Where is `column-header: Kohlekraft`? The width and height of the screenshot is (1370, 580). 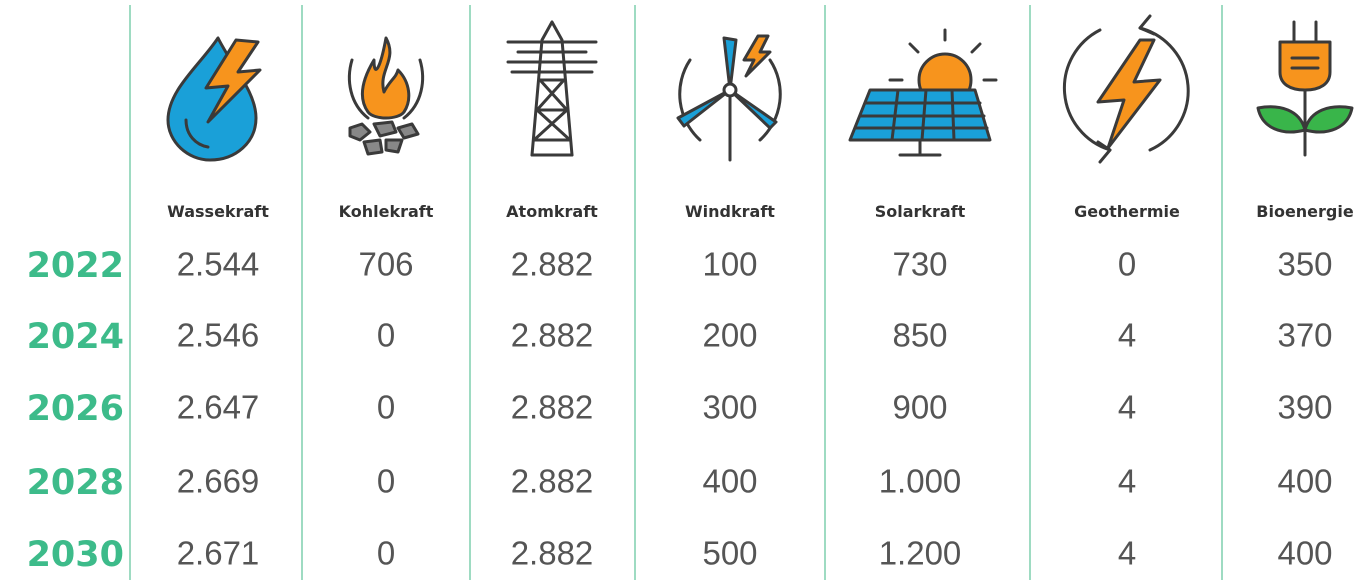
column-header: Kohlekraft is located at coordinates (386, 211).